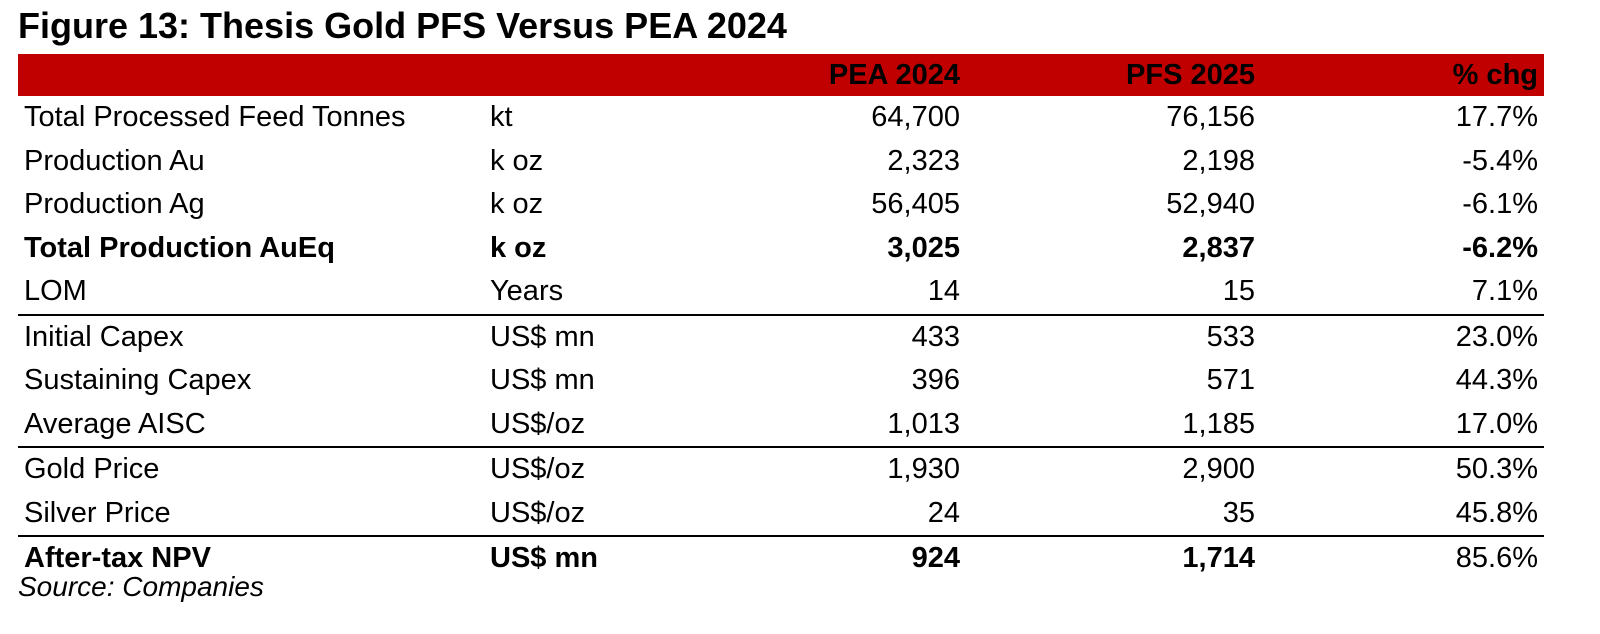 The width and height of the screenshot is (1600, 634). What do you see at coordinates (781, 381) in the screenshot?
I see `table-row: Sustaining Capex US$ mn 396 571 44.3%` at bounding box center [781, 381].